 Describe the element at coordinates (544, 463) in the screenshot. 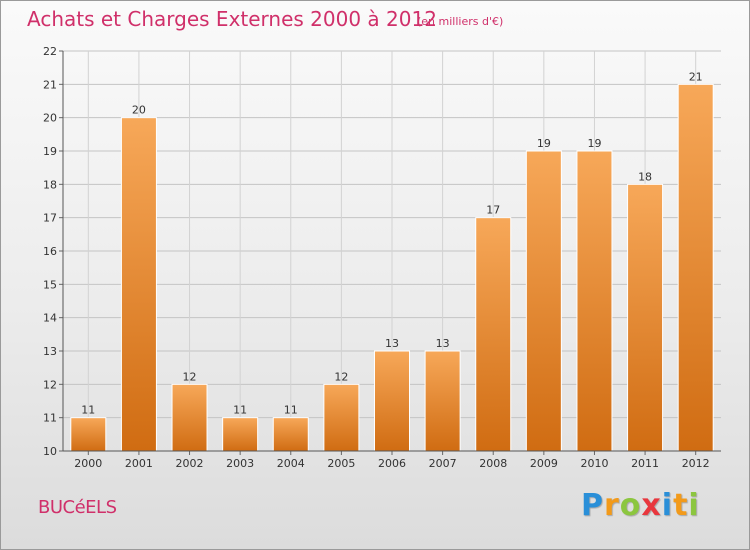

I see `x-tick-label: 2009` at that location.